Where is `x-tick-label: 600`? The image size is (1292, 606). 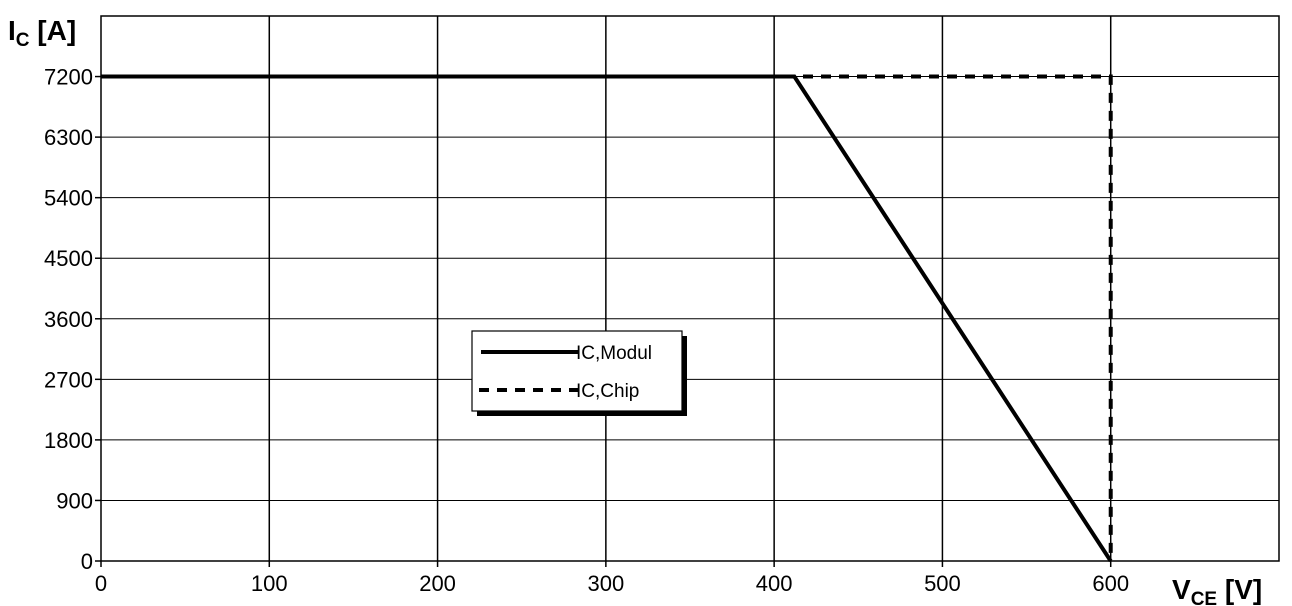
x-tick-label: 600 is located at coordinates (1110, 583).